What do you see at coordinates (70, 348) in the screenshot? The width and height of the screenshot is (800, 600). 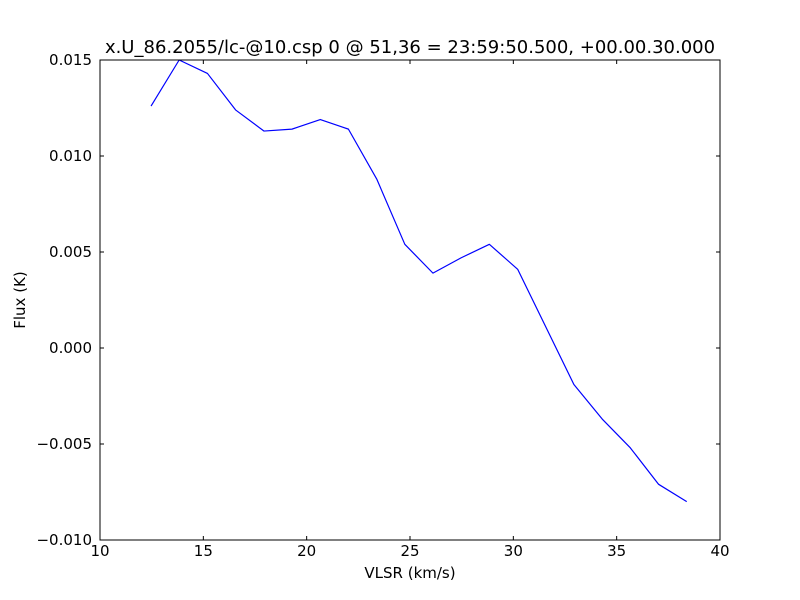 I see `y-tick-label: 0.000` at bounding box center [70, 348].